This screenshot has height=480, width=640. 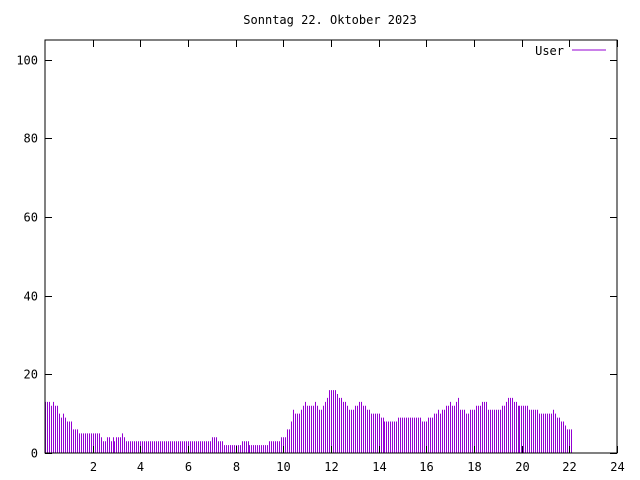 I want to click on x-tick-label: 22, so click(x=569, y=467).